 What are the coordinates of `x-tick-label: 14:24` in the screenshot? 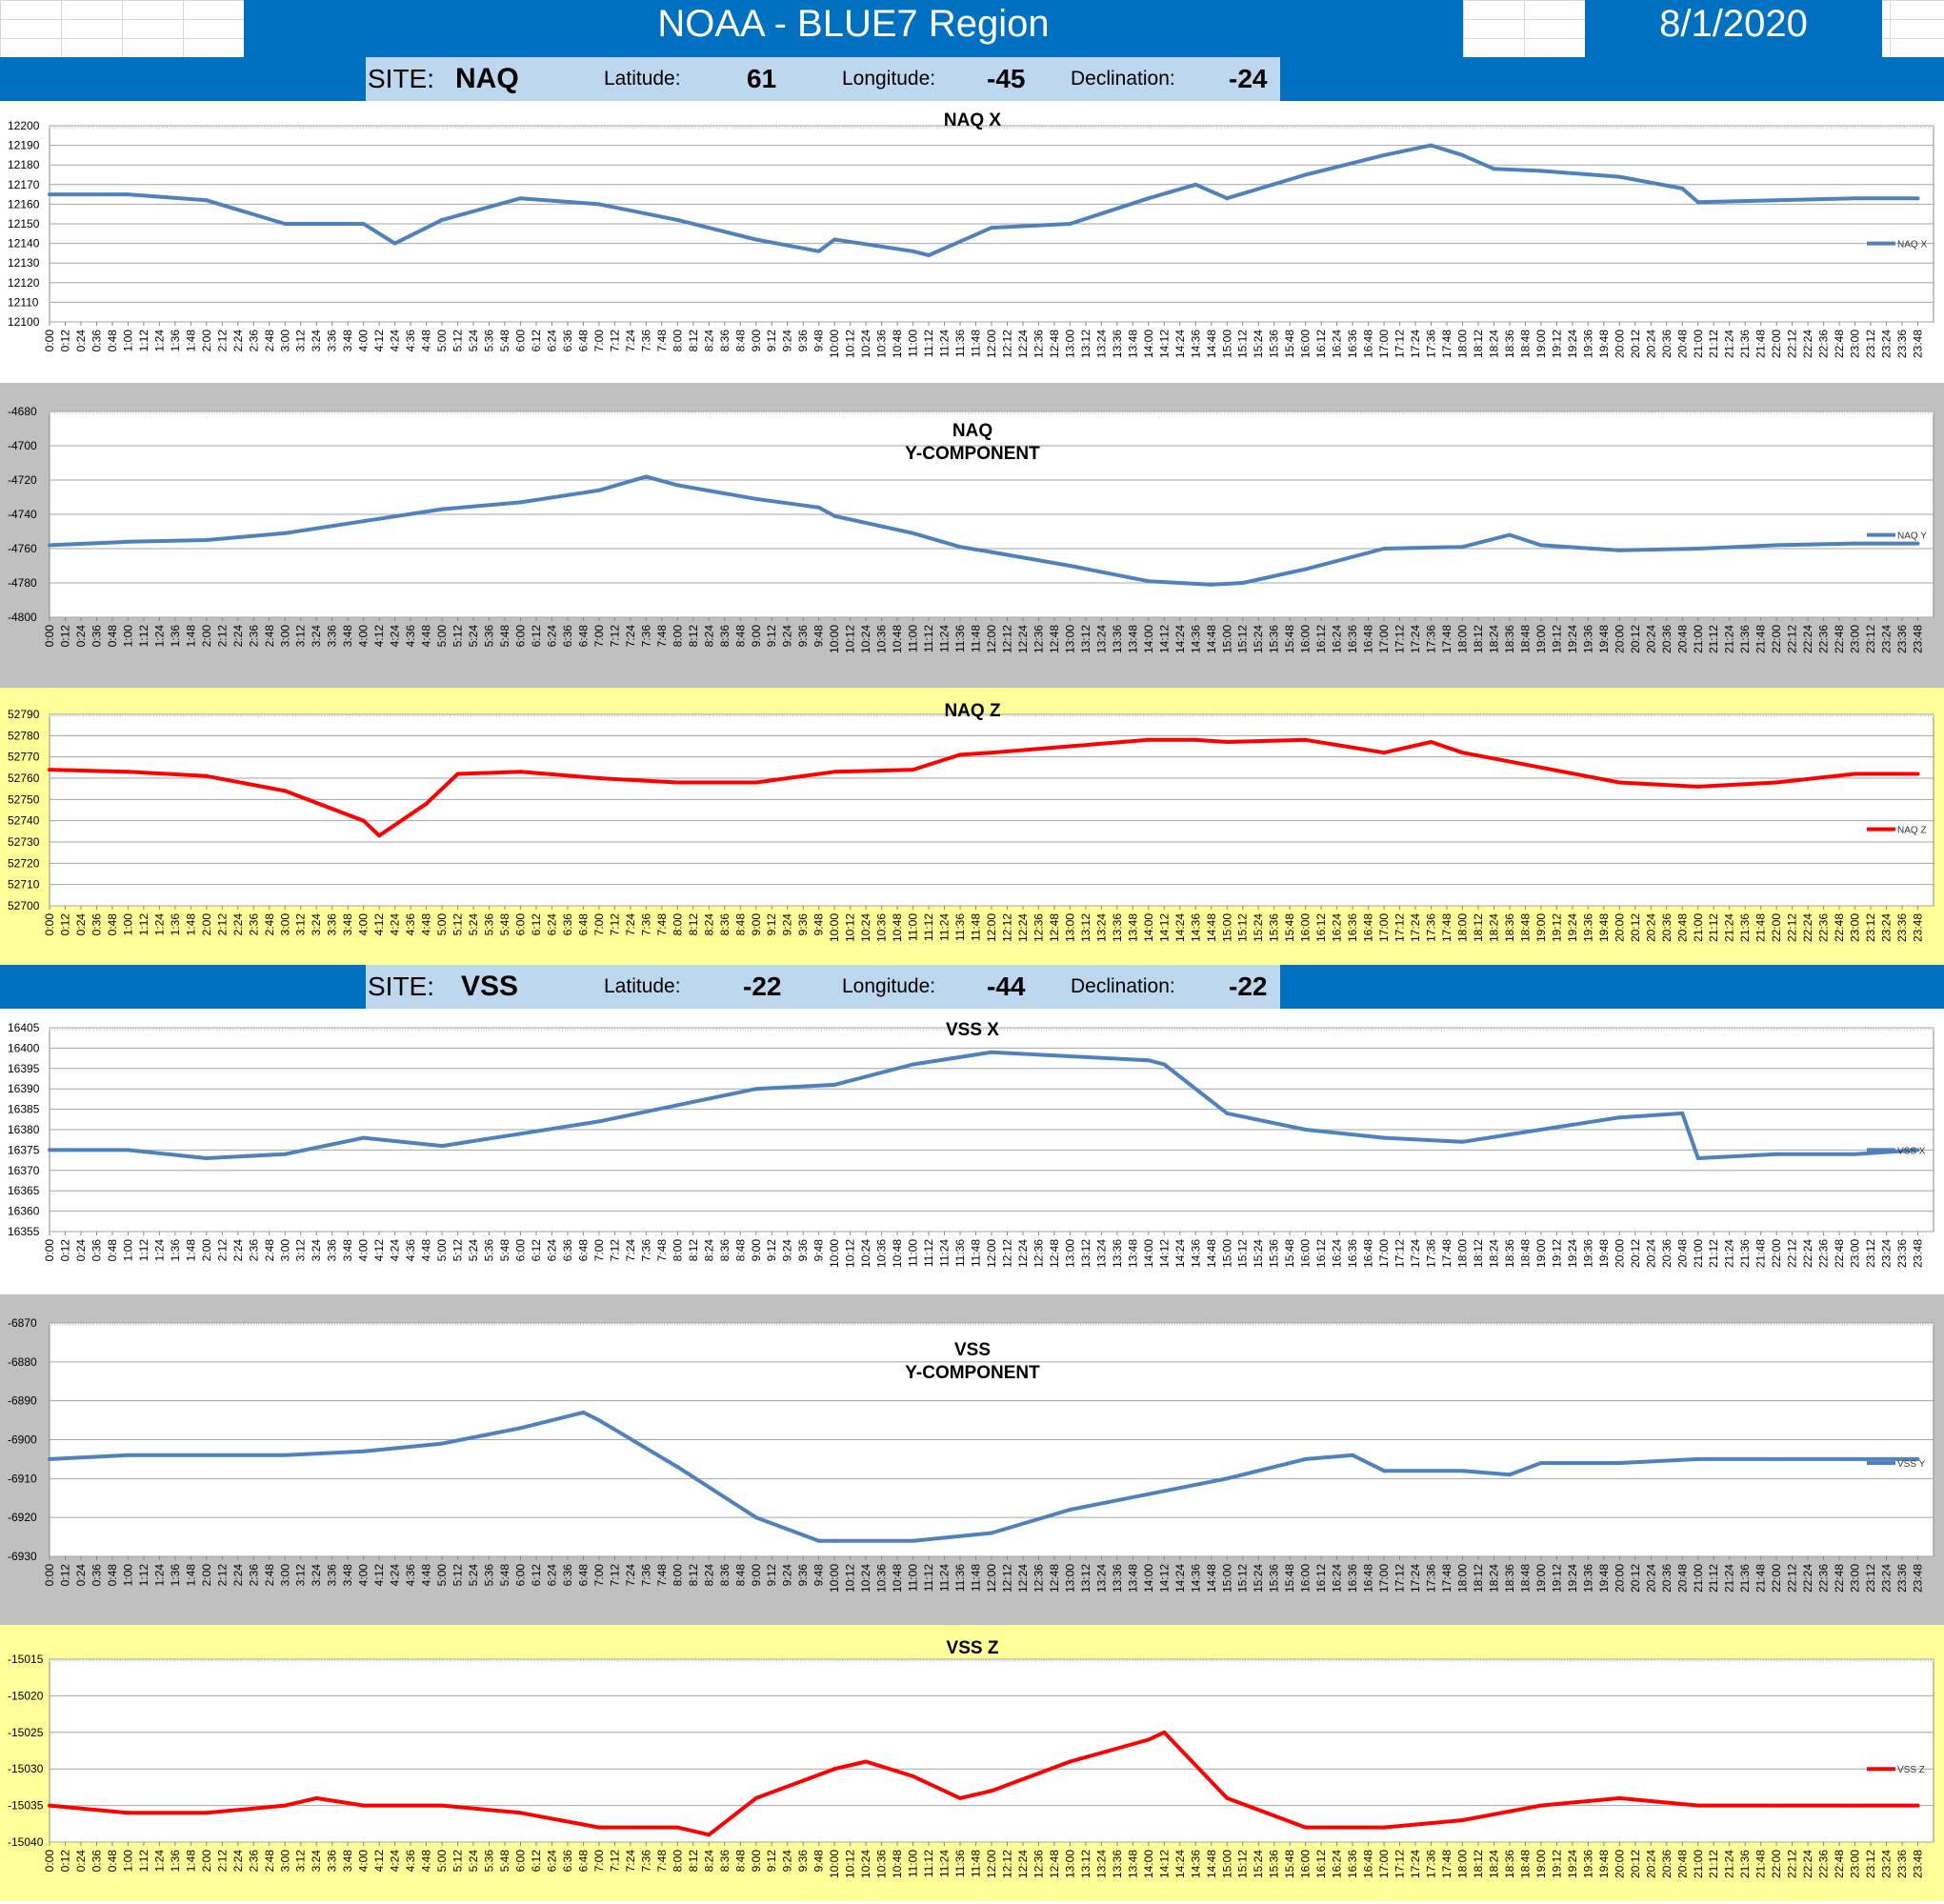 It's located at (1180, 639).